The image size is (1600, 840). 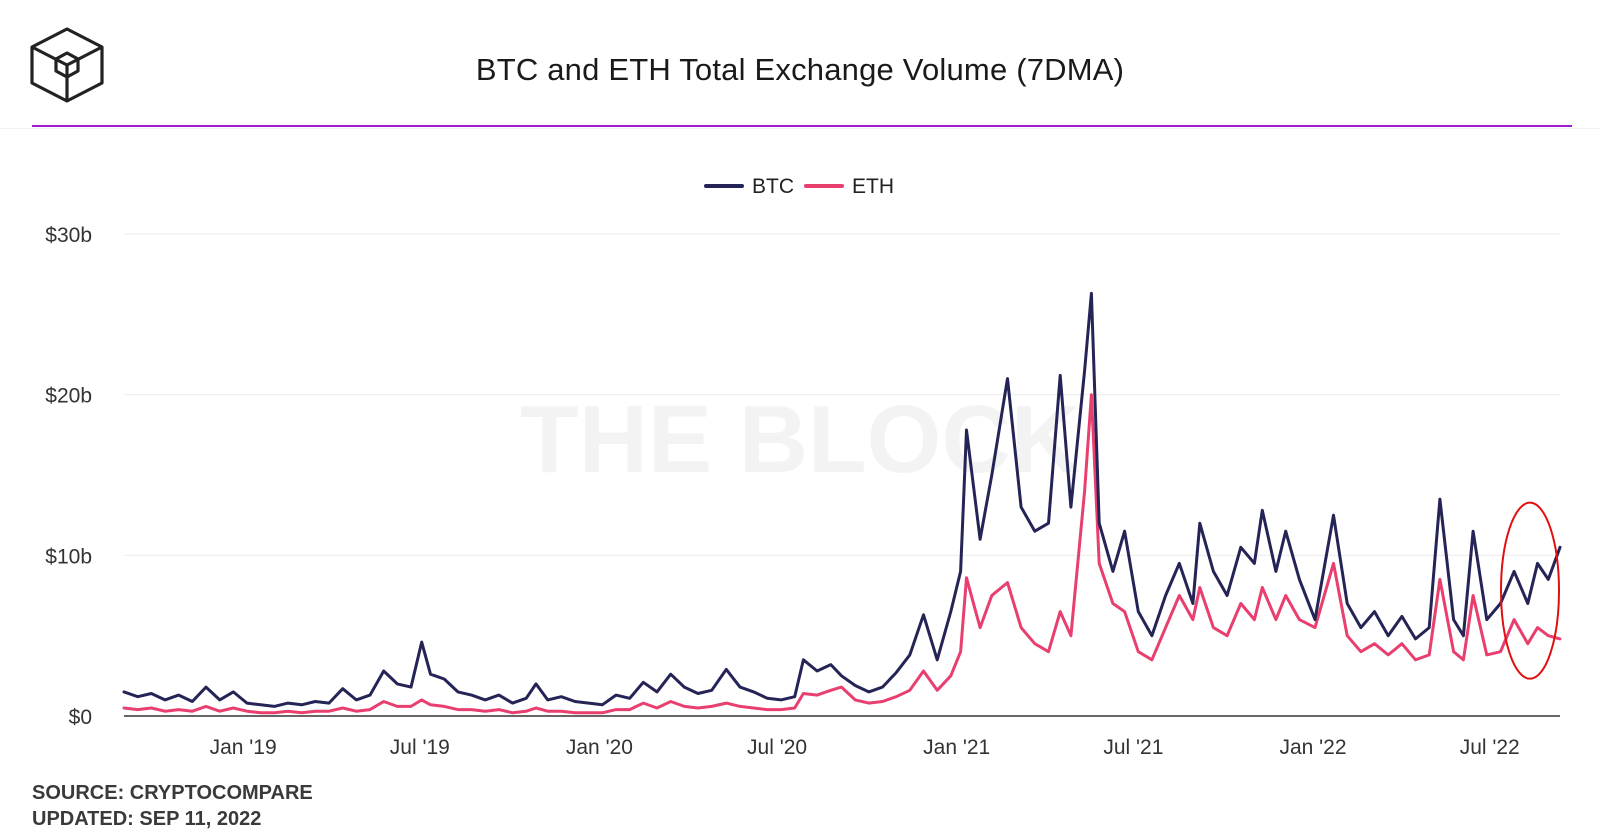 I want to click on y-tick-label: $30b, so click(x=68, y=235).